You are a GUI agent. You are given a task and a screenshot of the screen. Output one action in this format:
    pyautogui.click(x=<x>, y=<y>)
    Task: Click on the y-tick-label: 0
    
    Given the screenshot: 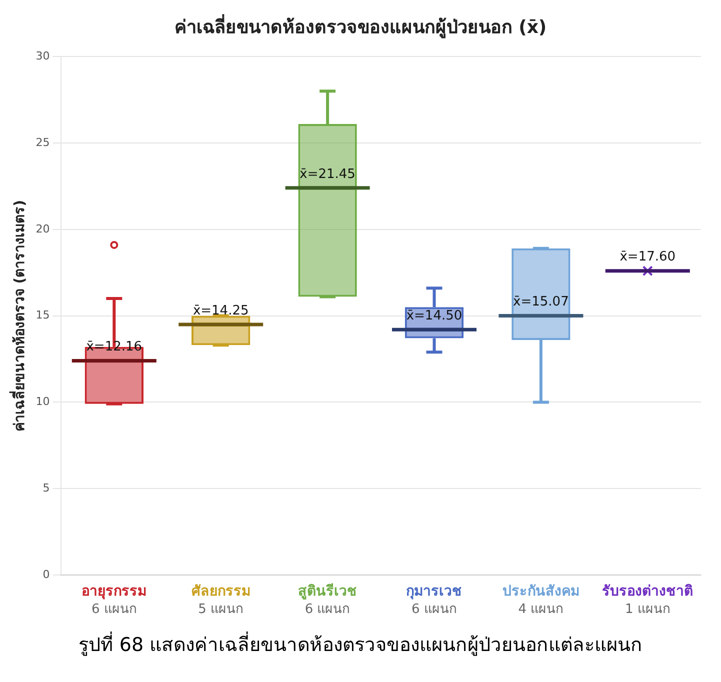 What is the action you would take?
    pyautogui.click(x=46, y=574)
    